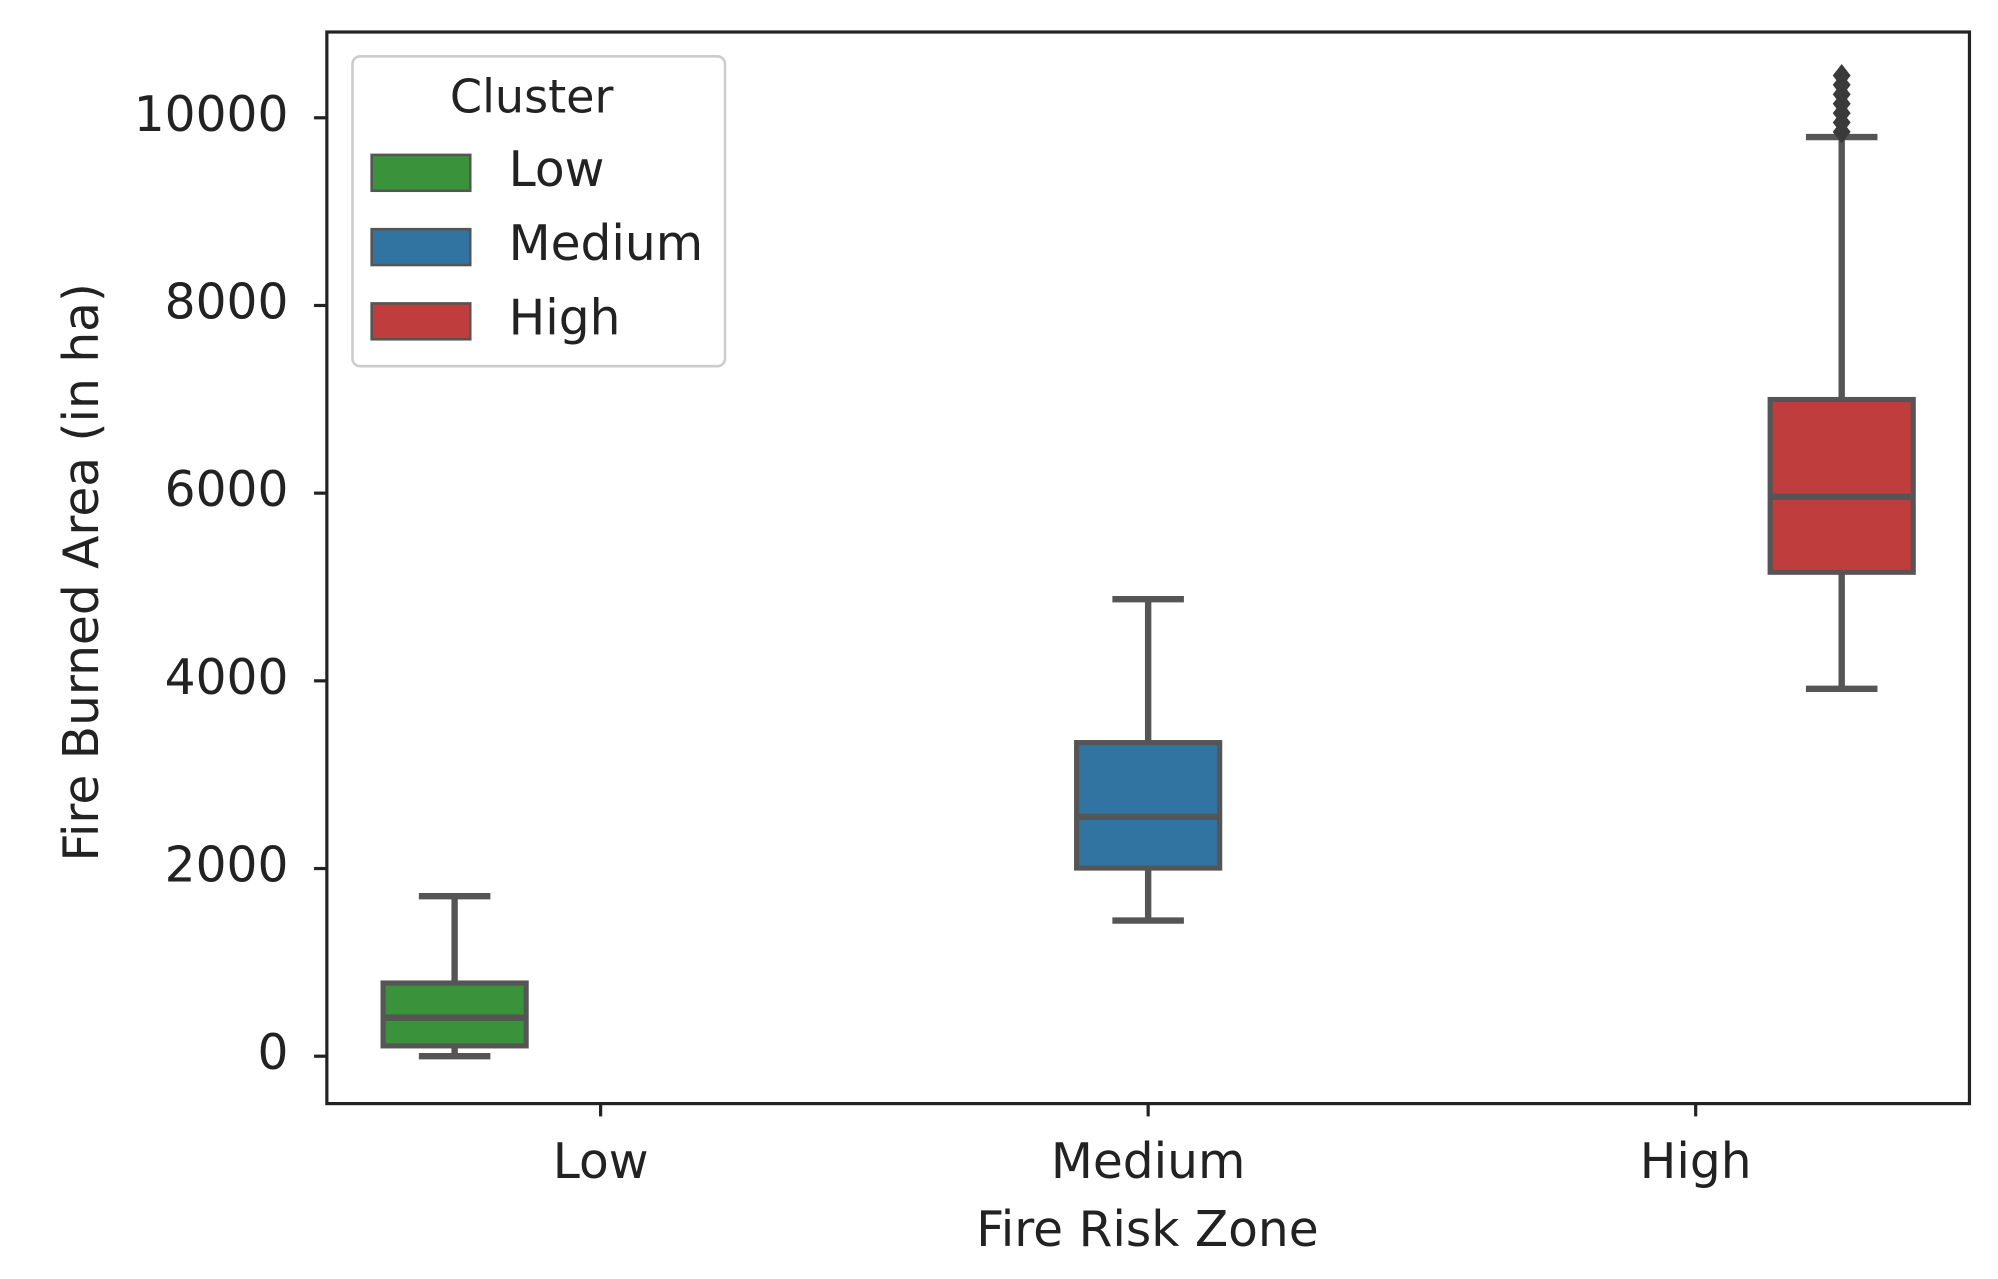  What do you see at coordinates (227, 490) in the screenshot?
I see `y-tick-label: 6000` at bounding box center [227, 490].